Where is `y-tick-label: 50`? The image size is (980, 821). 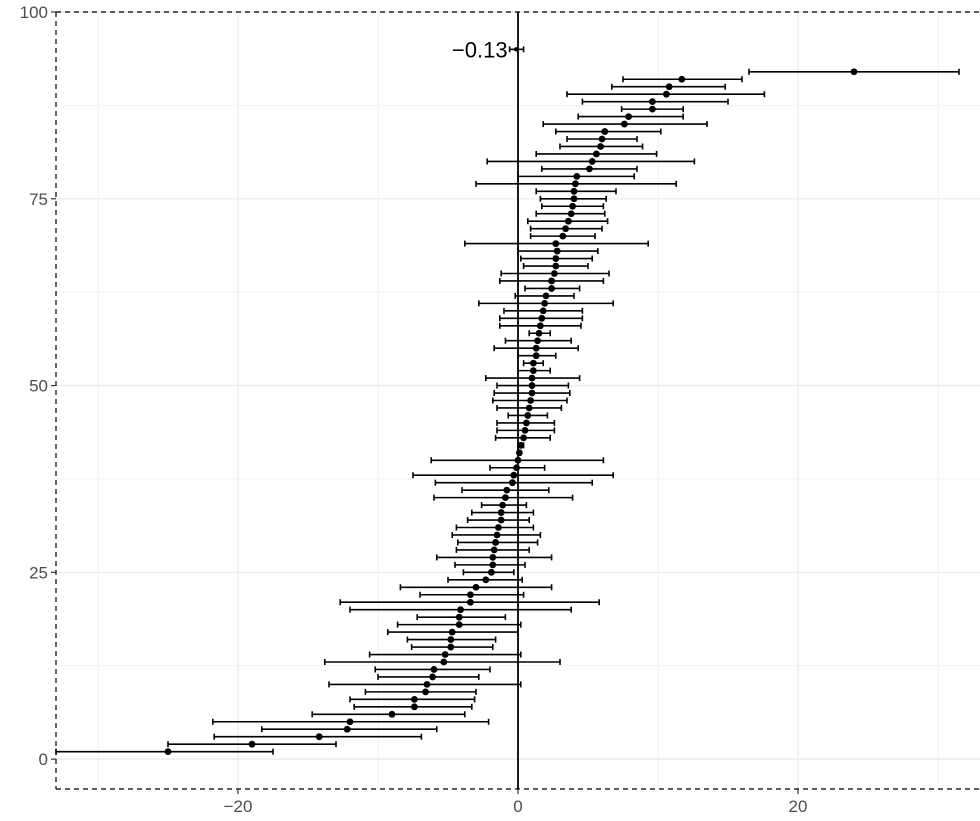
y-tick-label: 50 is located at coordinates (38, 386).